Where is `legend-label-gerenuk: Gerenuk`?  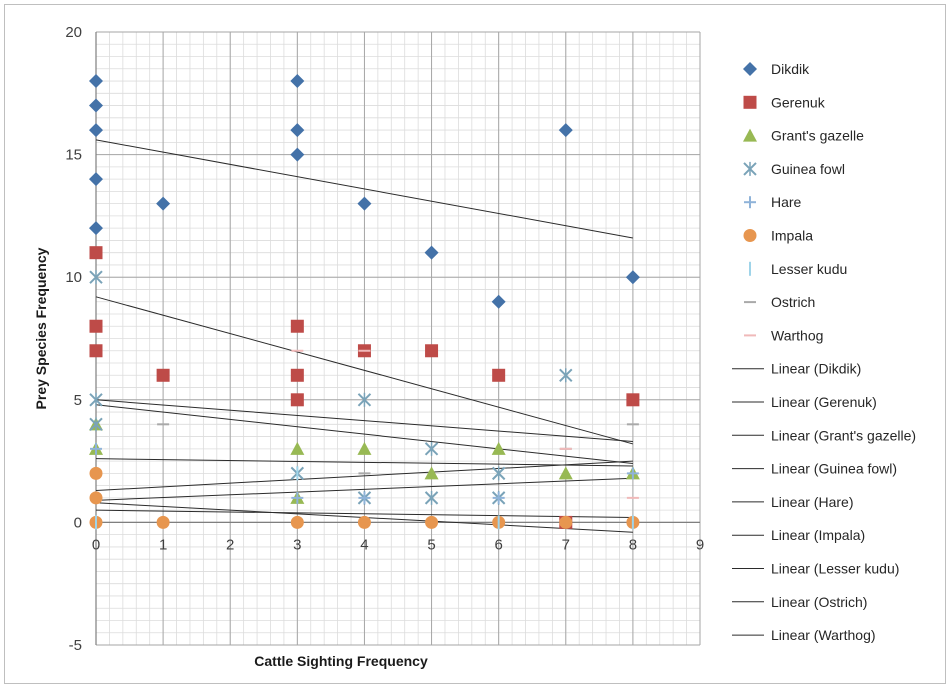 legend-label-gerenuk: Gerenuk is located at coordinates (798, 102).